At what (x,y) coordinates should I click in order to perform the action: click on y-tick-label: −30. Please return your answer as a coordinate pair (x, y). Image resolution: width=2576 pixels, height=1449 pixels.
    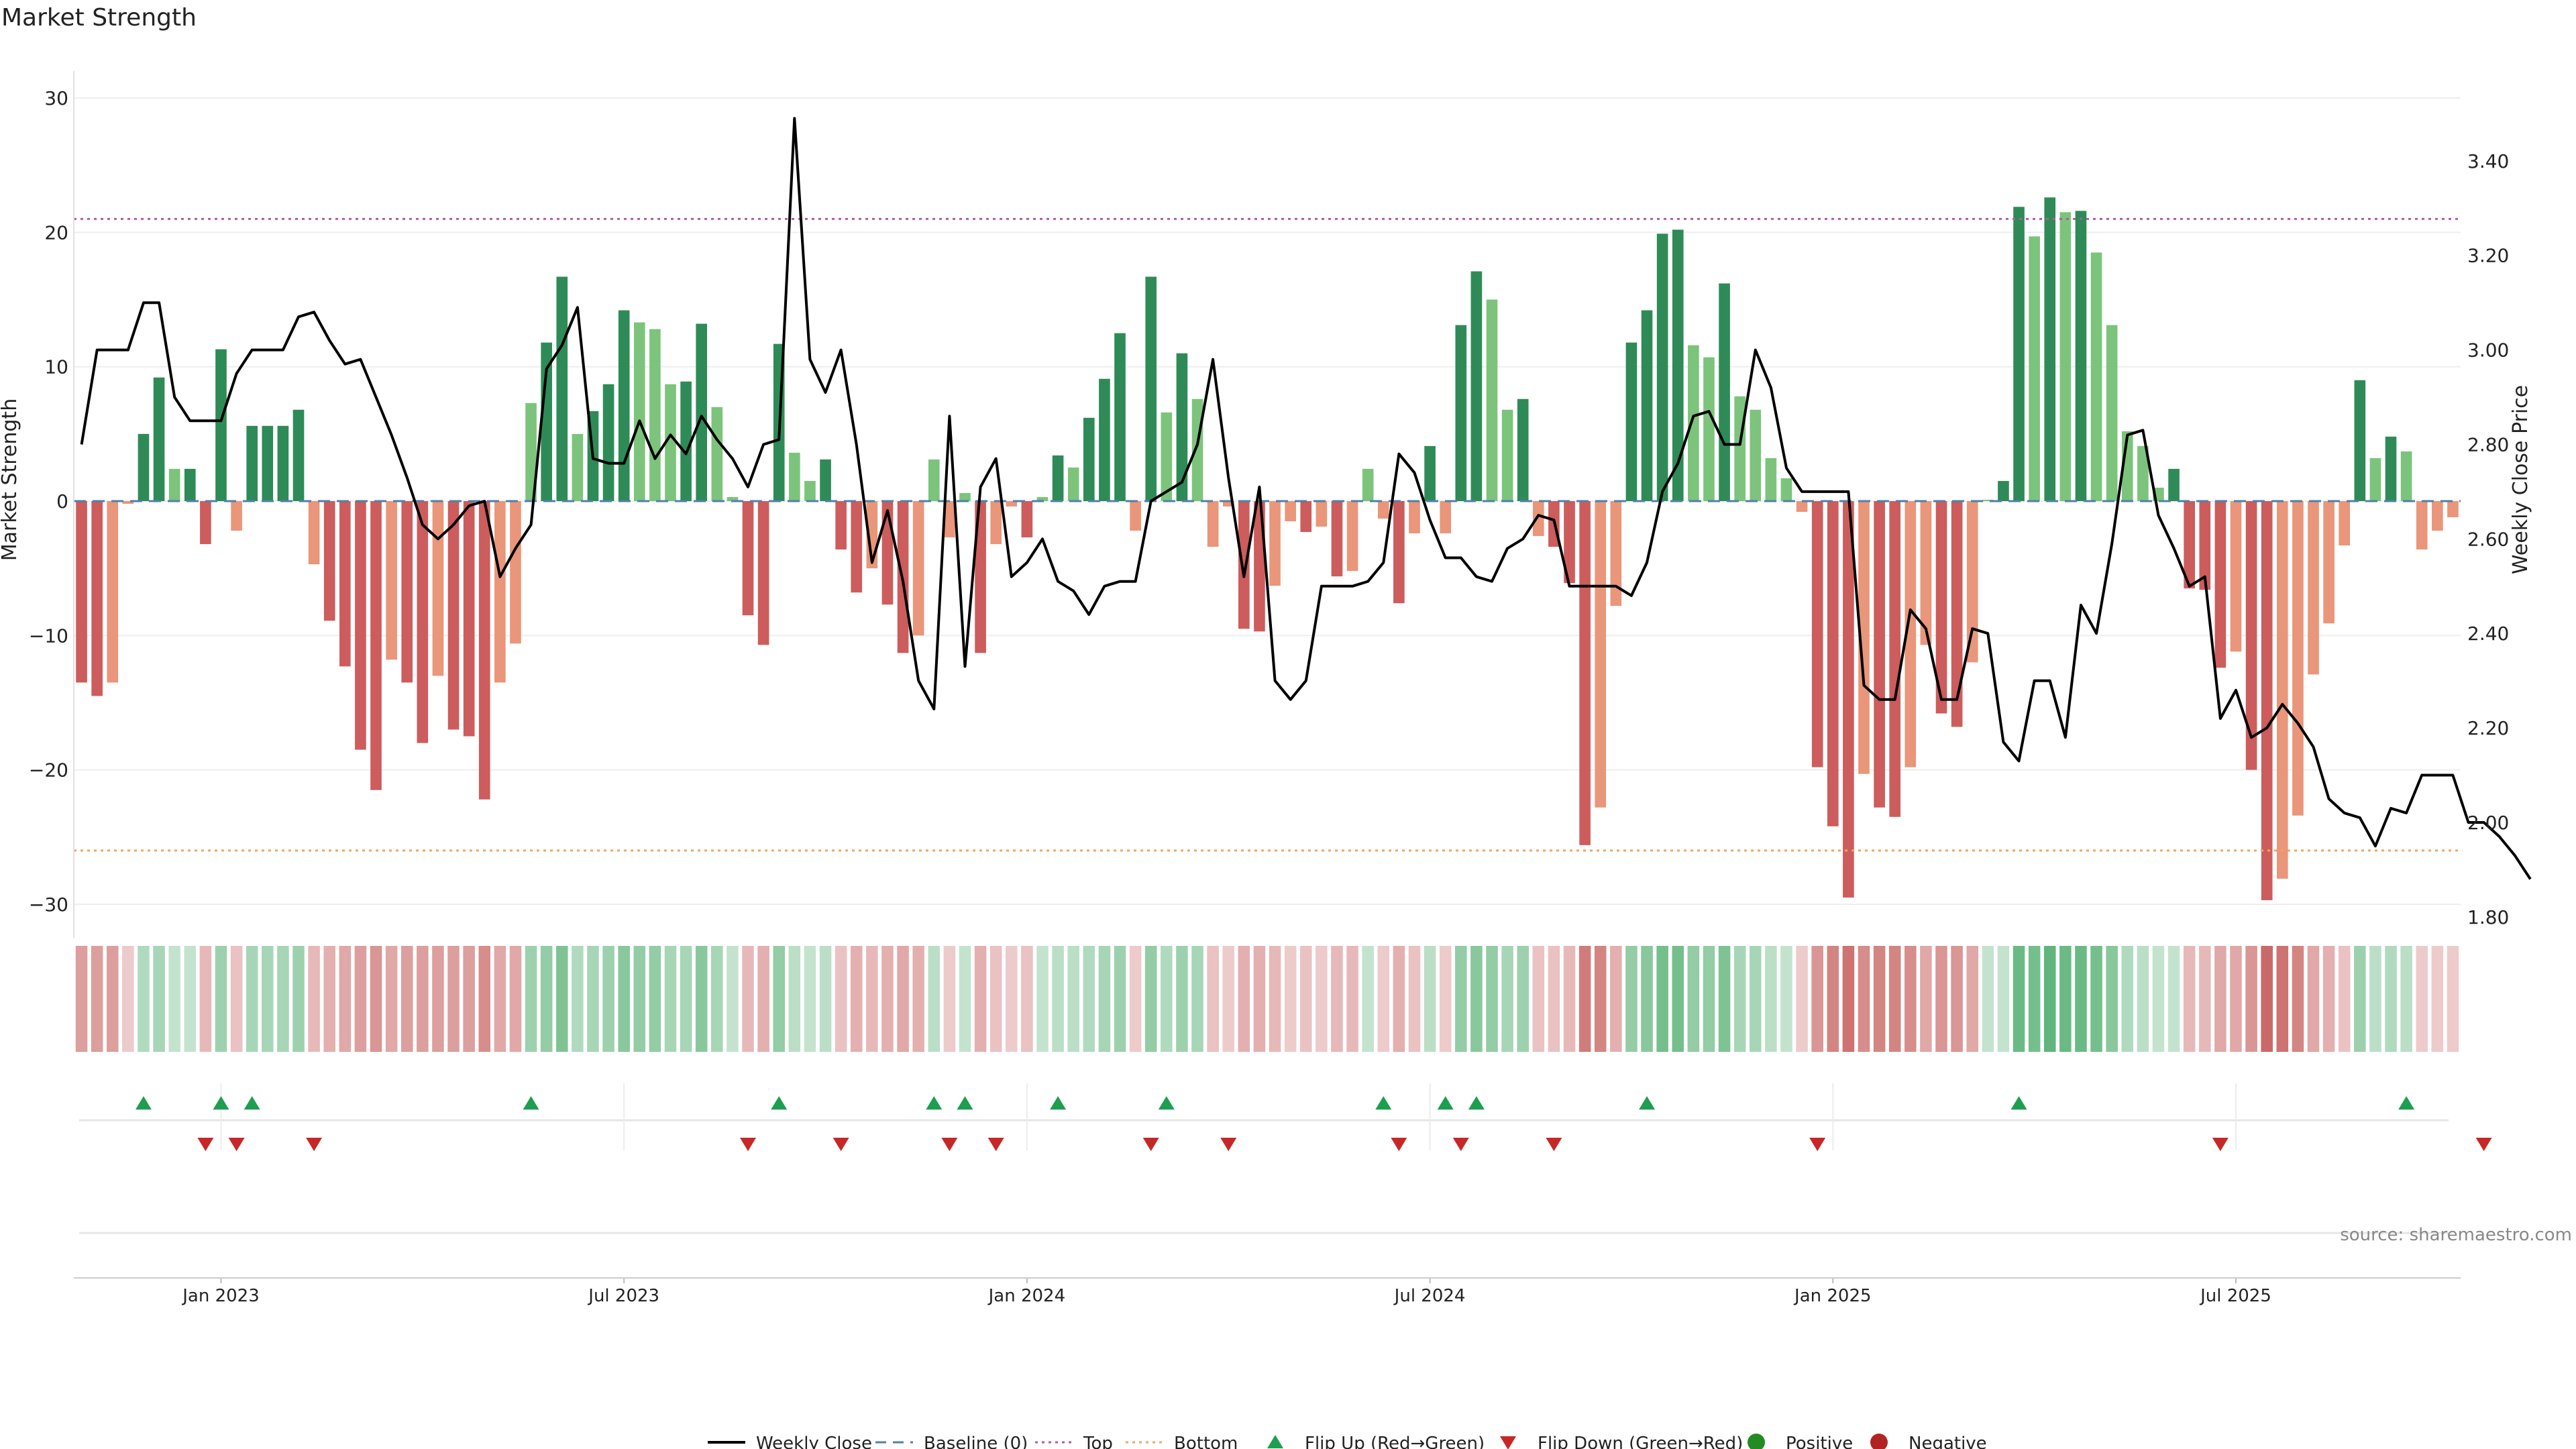
    Looking at the image, I should click on (48, 905).